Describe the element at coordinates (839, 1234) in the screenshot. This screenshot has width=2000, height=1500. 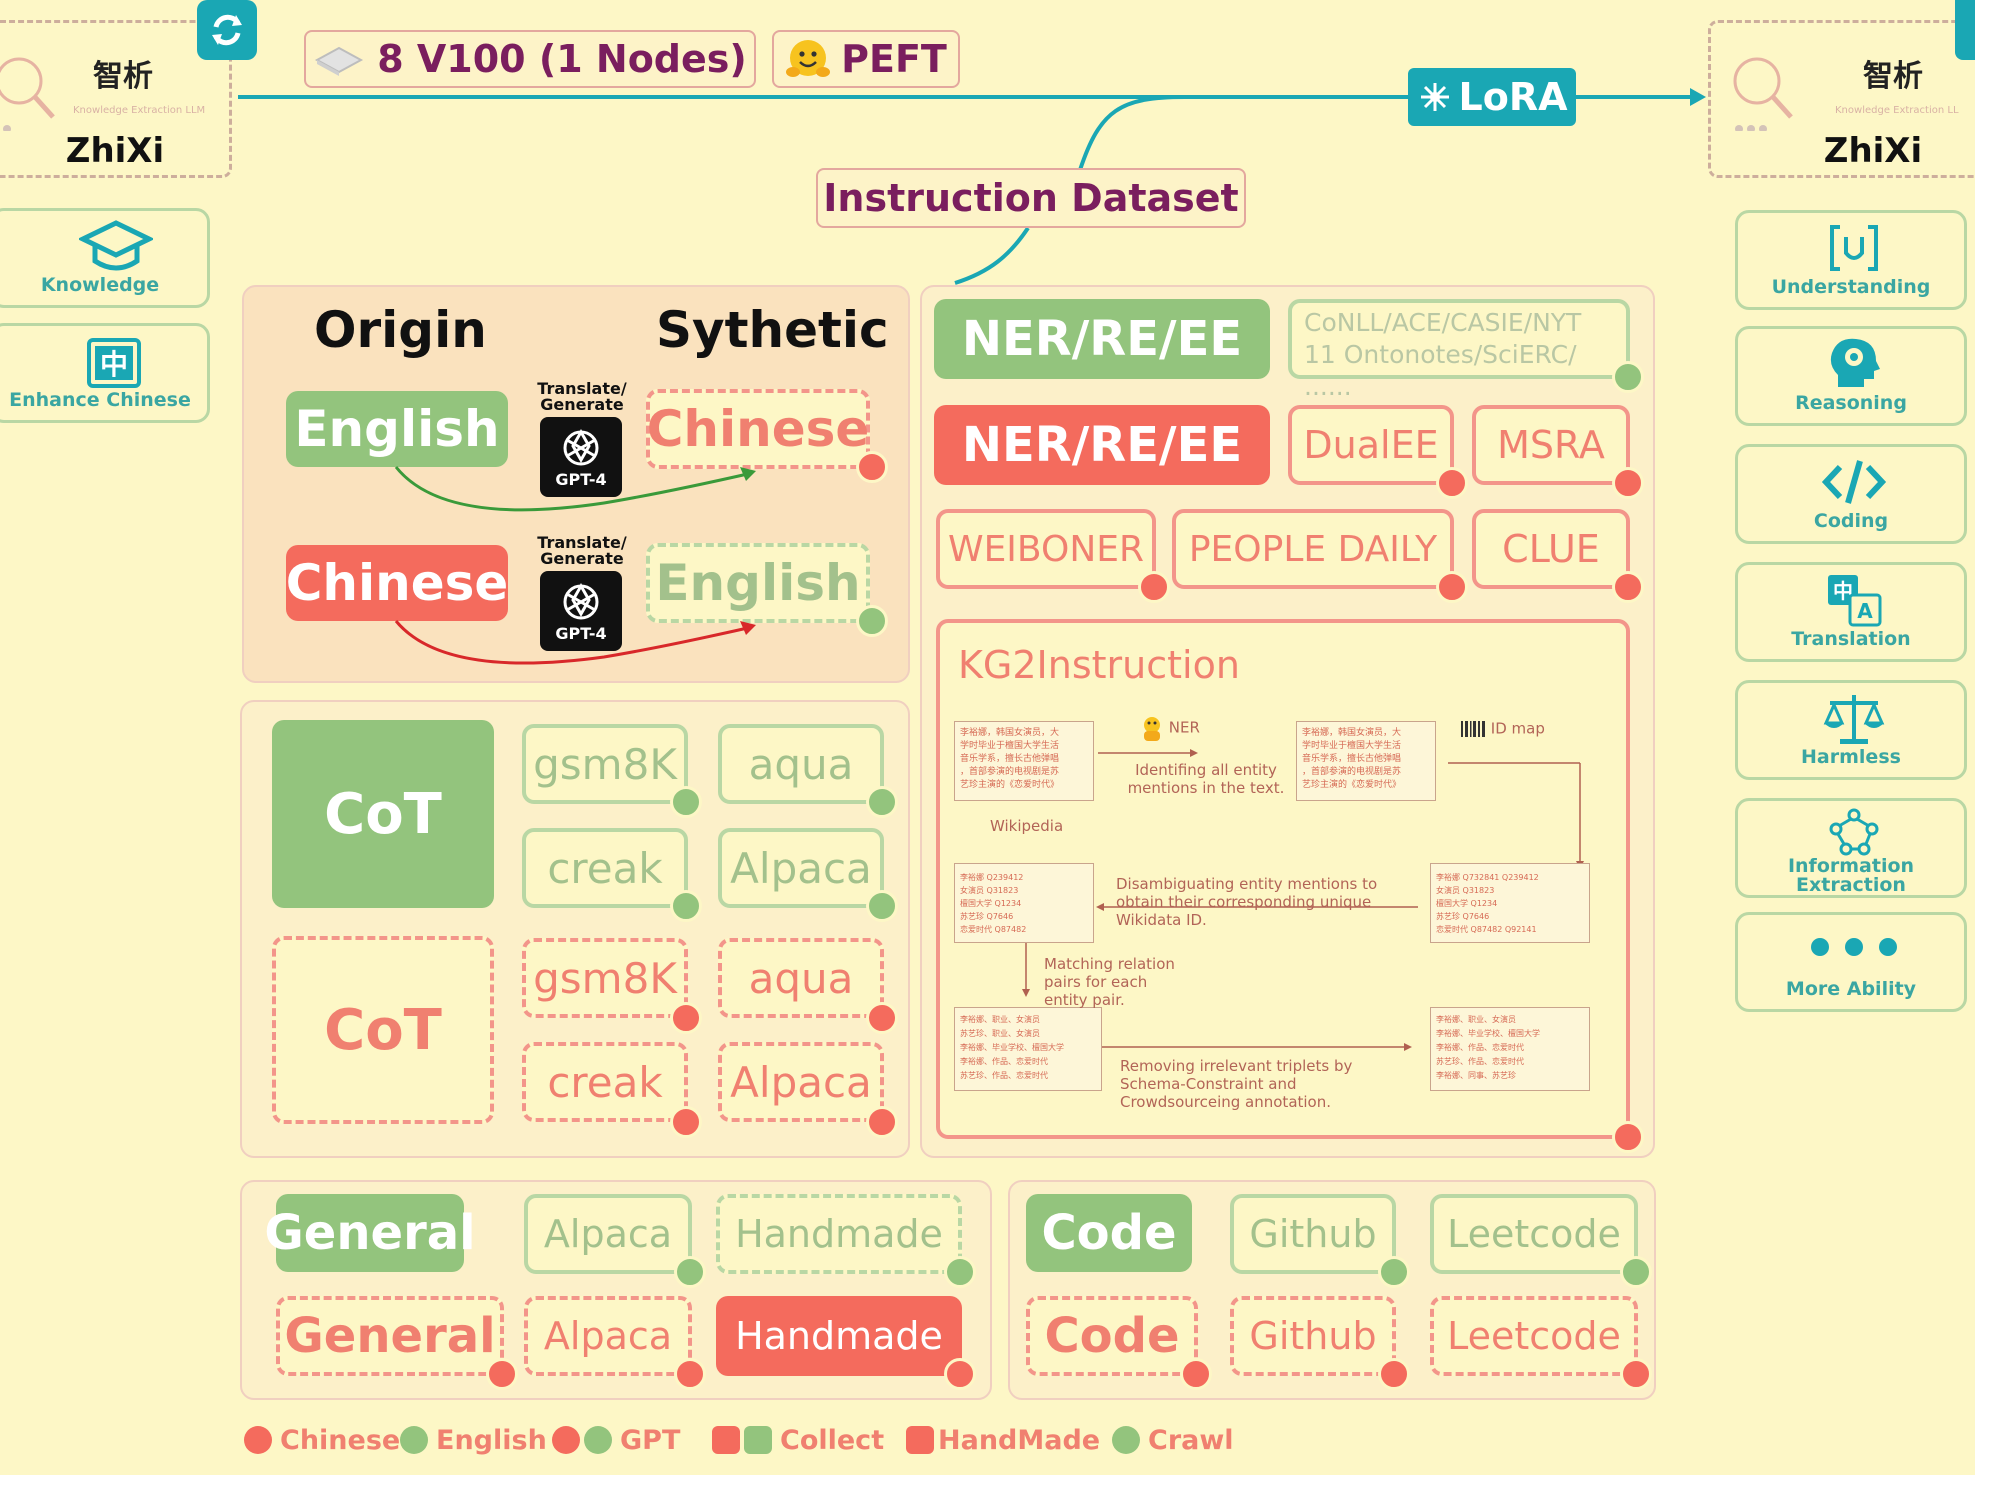
I see `general-dataset-handmade: Handmade` at that location.